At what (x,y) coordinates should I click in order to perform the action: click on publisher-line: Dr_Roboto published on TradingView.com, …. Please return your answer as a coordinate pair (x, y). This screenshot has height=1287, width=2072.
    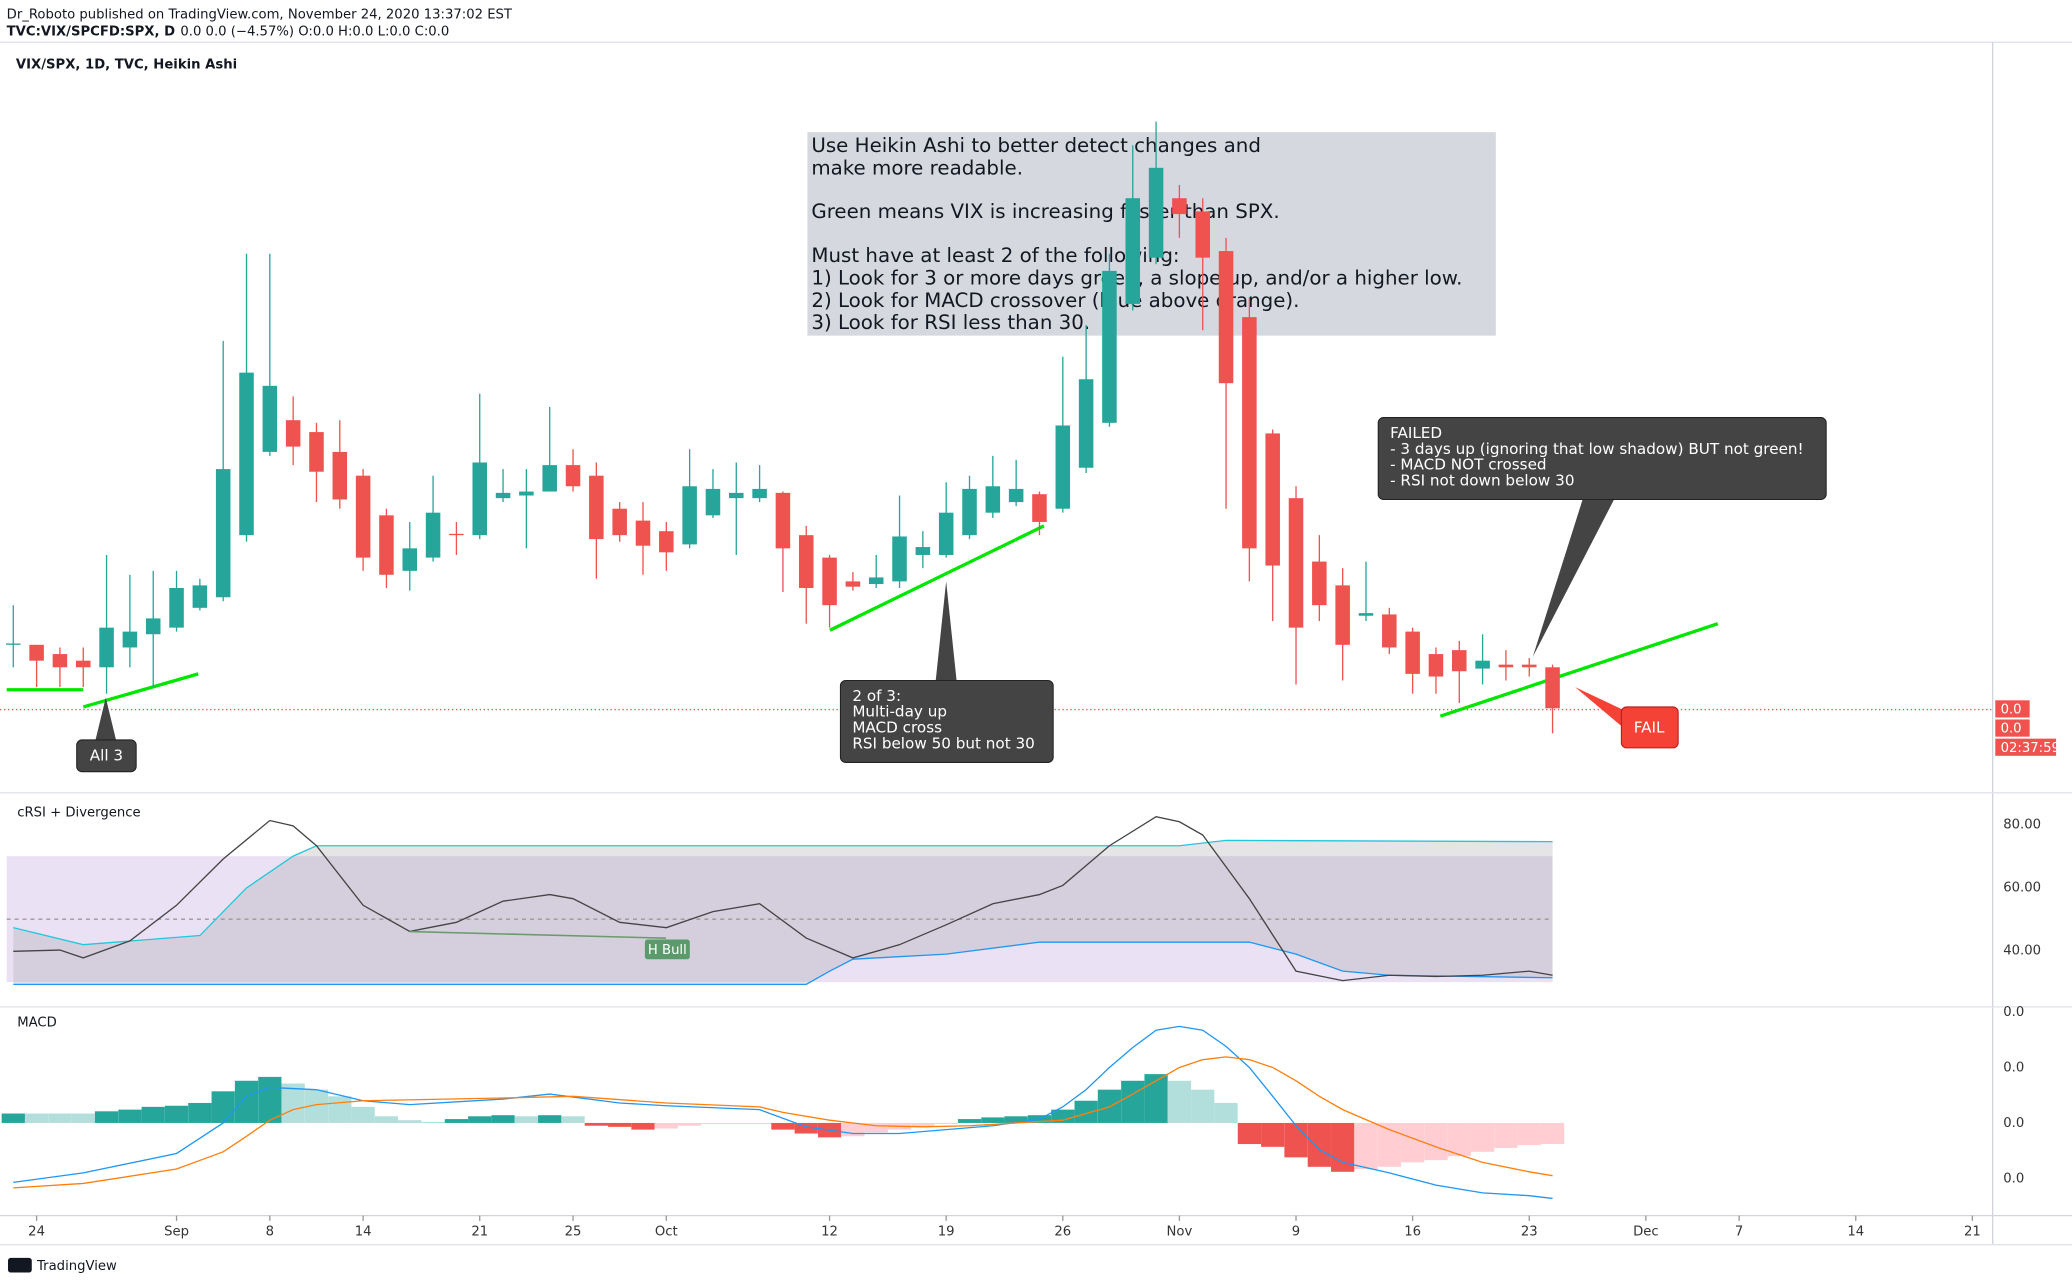
    Looking at the image, I should click on (260, 15).